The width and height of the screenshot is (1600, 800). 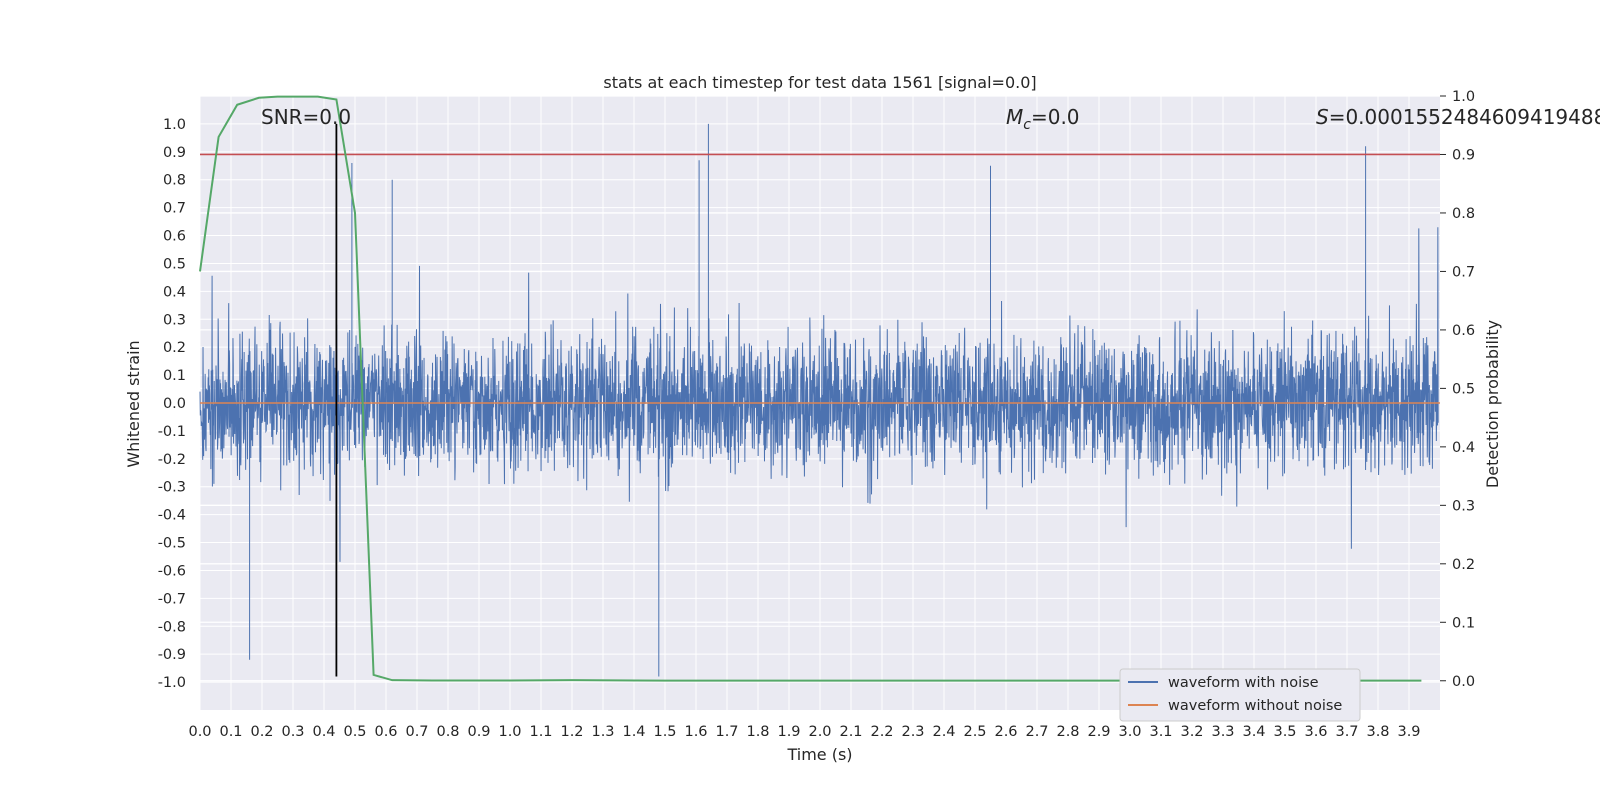 What do you see at coordinates (1408, 732) in the screenshot?
I see `x-tick-label: 3.9` at bounding box center [1408, 732].